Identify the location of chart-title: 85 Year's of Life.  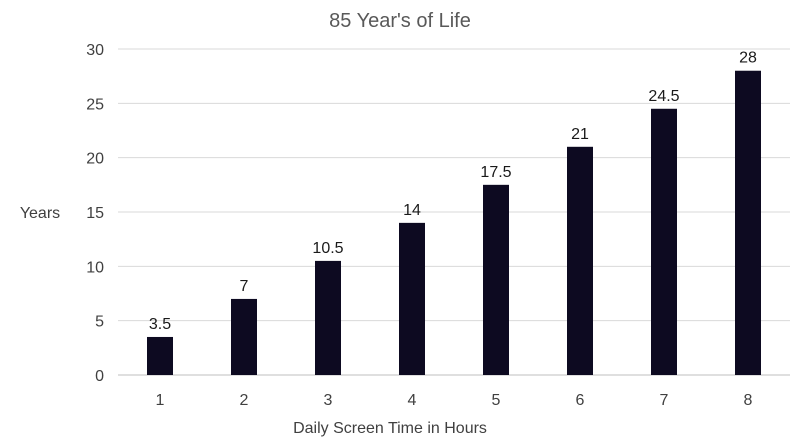
(400, 21).